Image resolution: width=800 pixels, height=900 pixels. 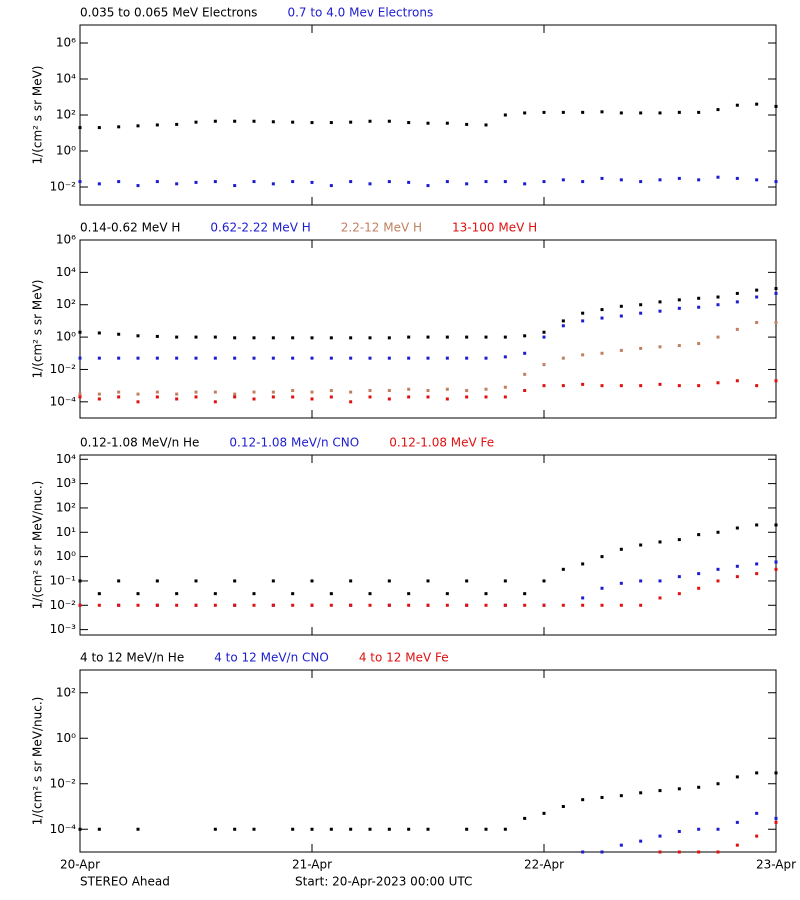 I want to click on legend-label: 0.14-0.62 MeV H, so click(x=130, y=228).